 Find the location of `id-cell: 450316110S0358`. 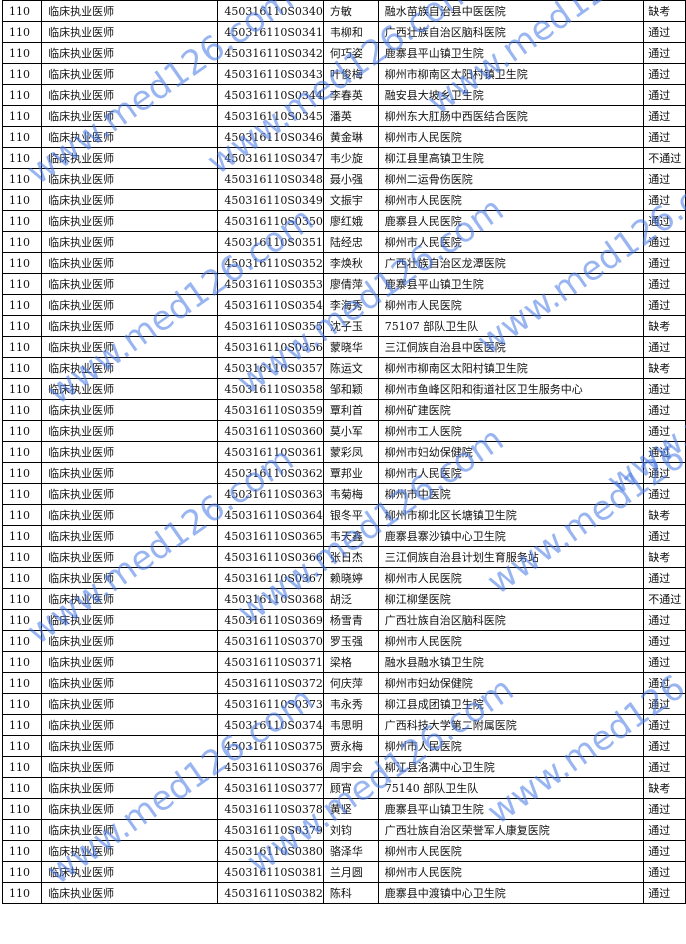

id-cell: 450316110S0358 is located at coordinates (270, 389).